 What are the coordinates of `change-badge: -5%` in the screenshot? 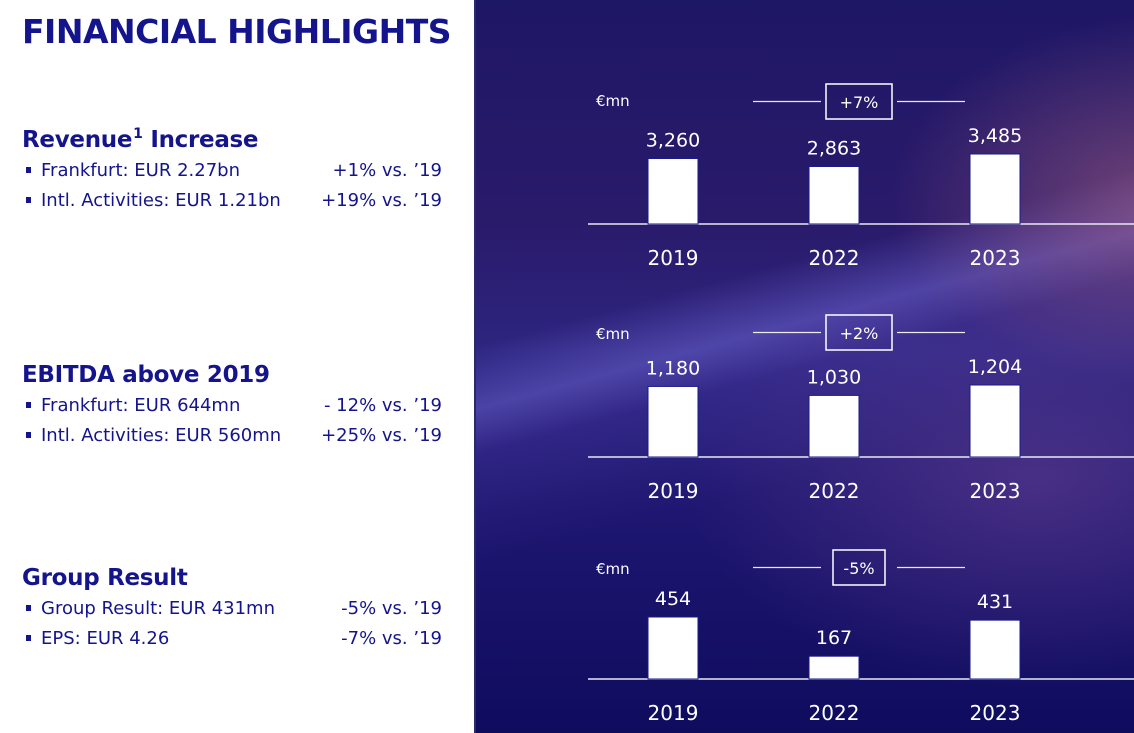 It's located at (858, 568).